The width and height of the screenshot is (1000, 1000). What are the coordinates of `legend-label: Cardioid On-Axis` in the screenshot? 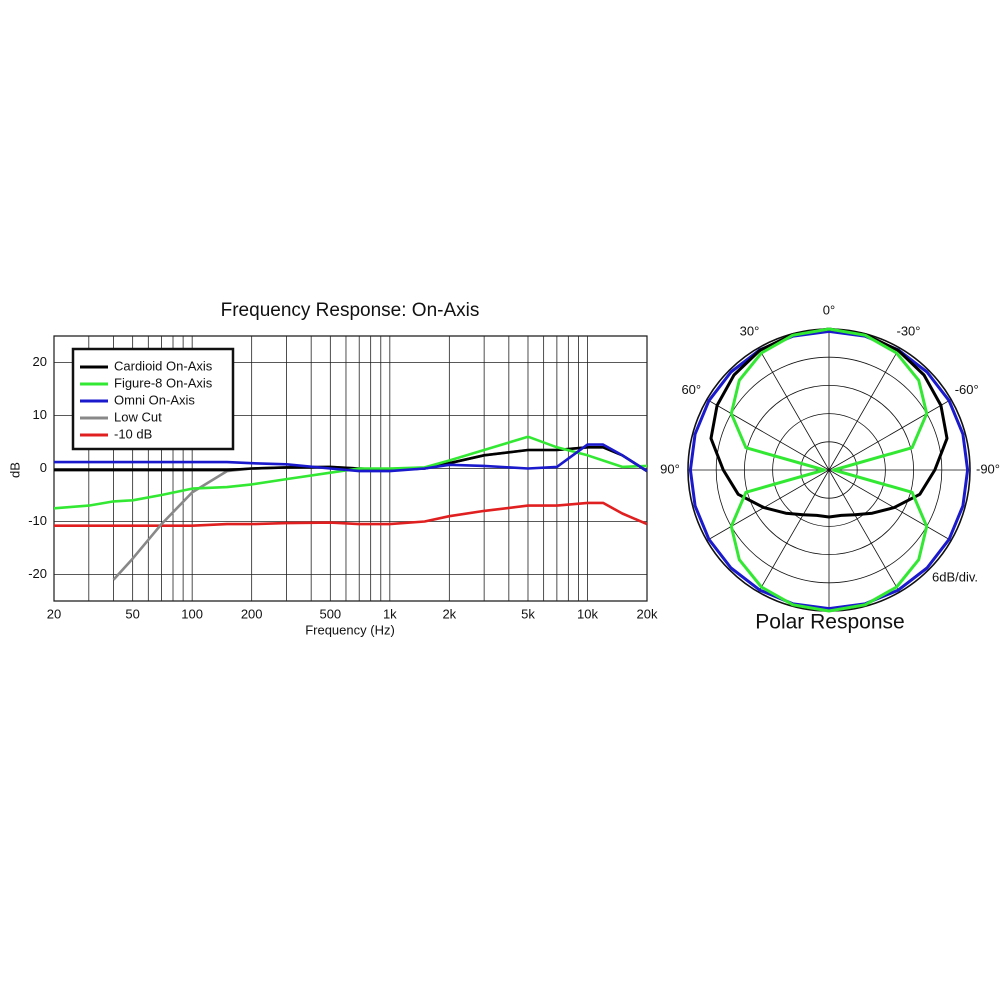 It's located at (163, 365).